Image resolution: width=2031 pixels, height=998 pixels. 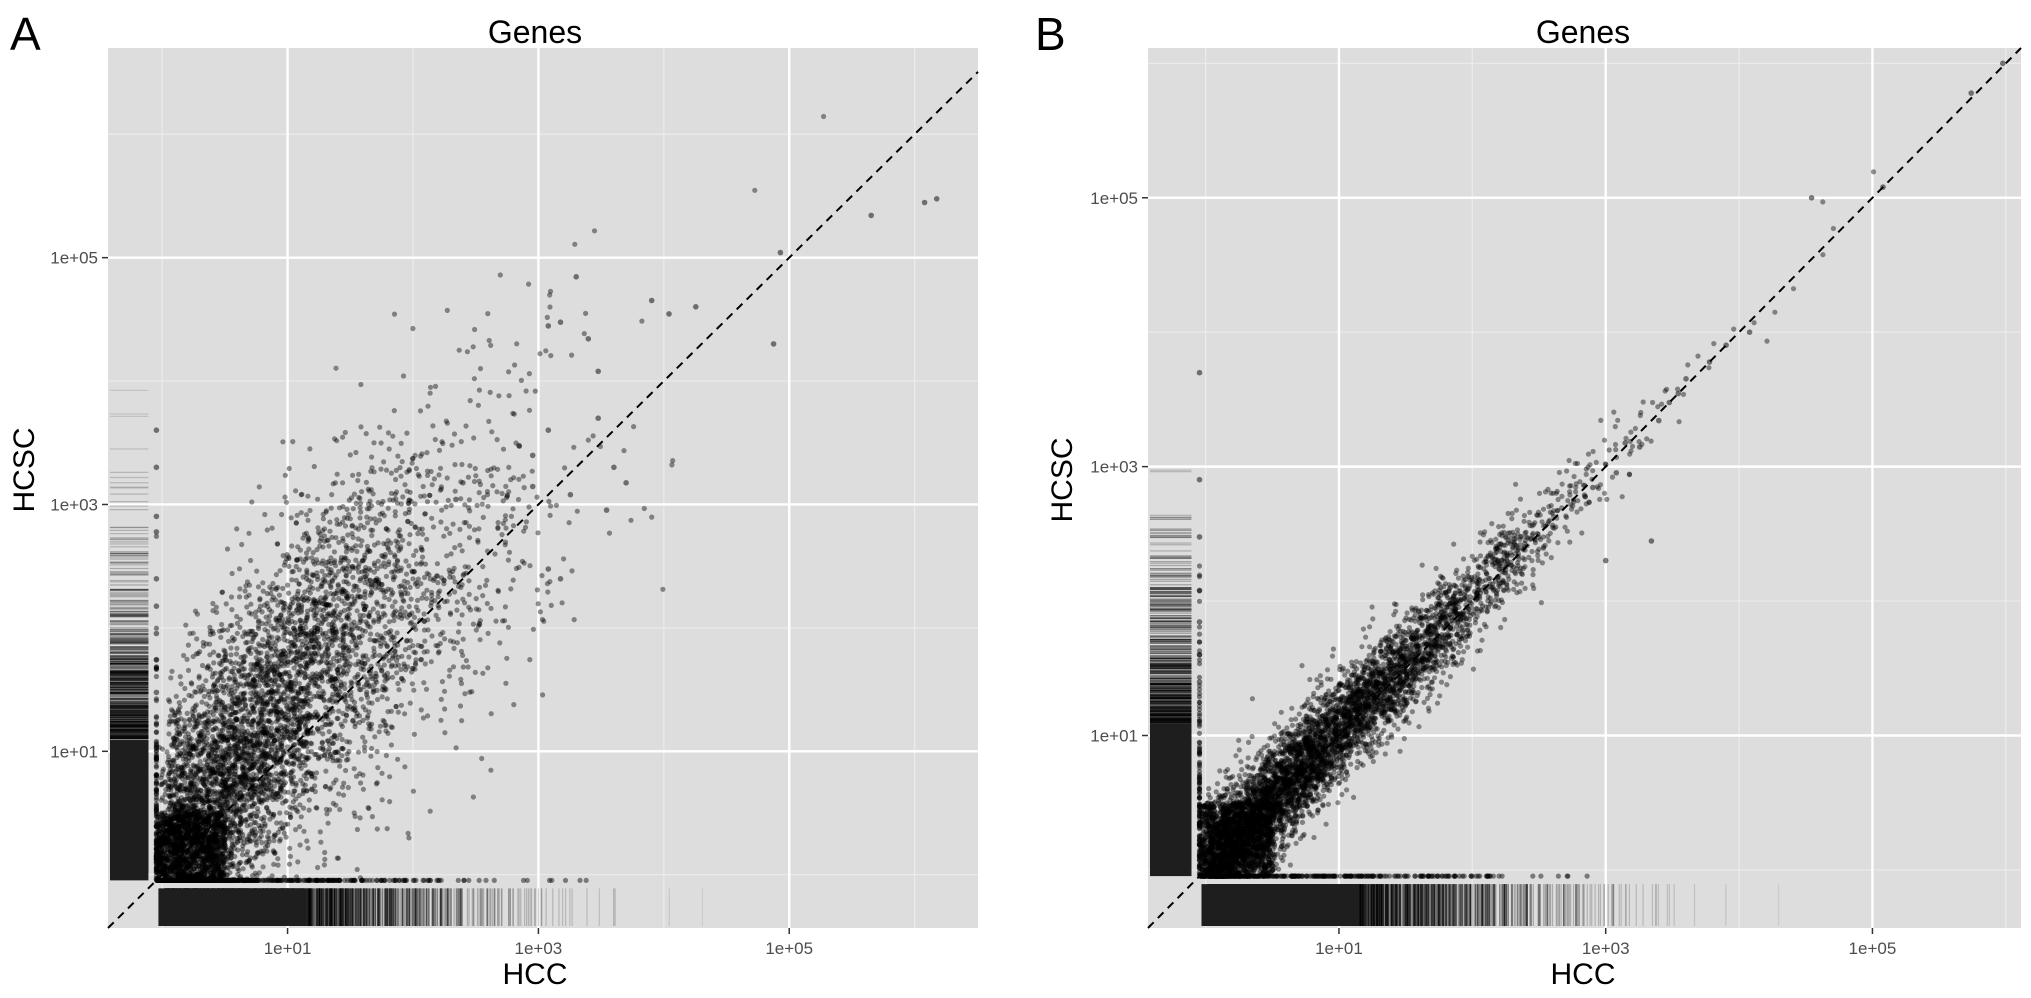 What do you see at coordinates (232, 907) in the screenshot?
I see `rug-dense-block-x` at bounding box center [232, 907].